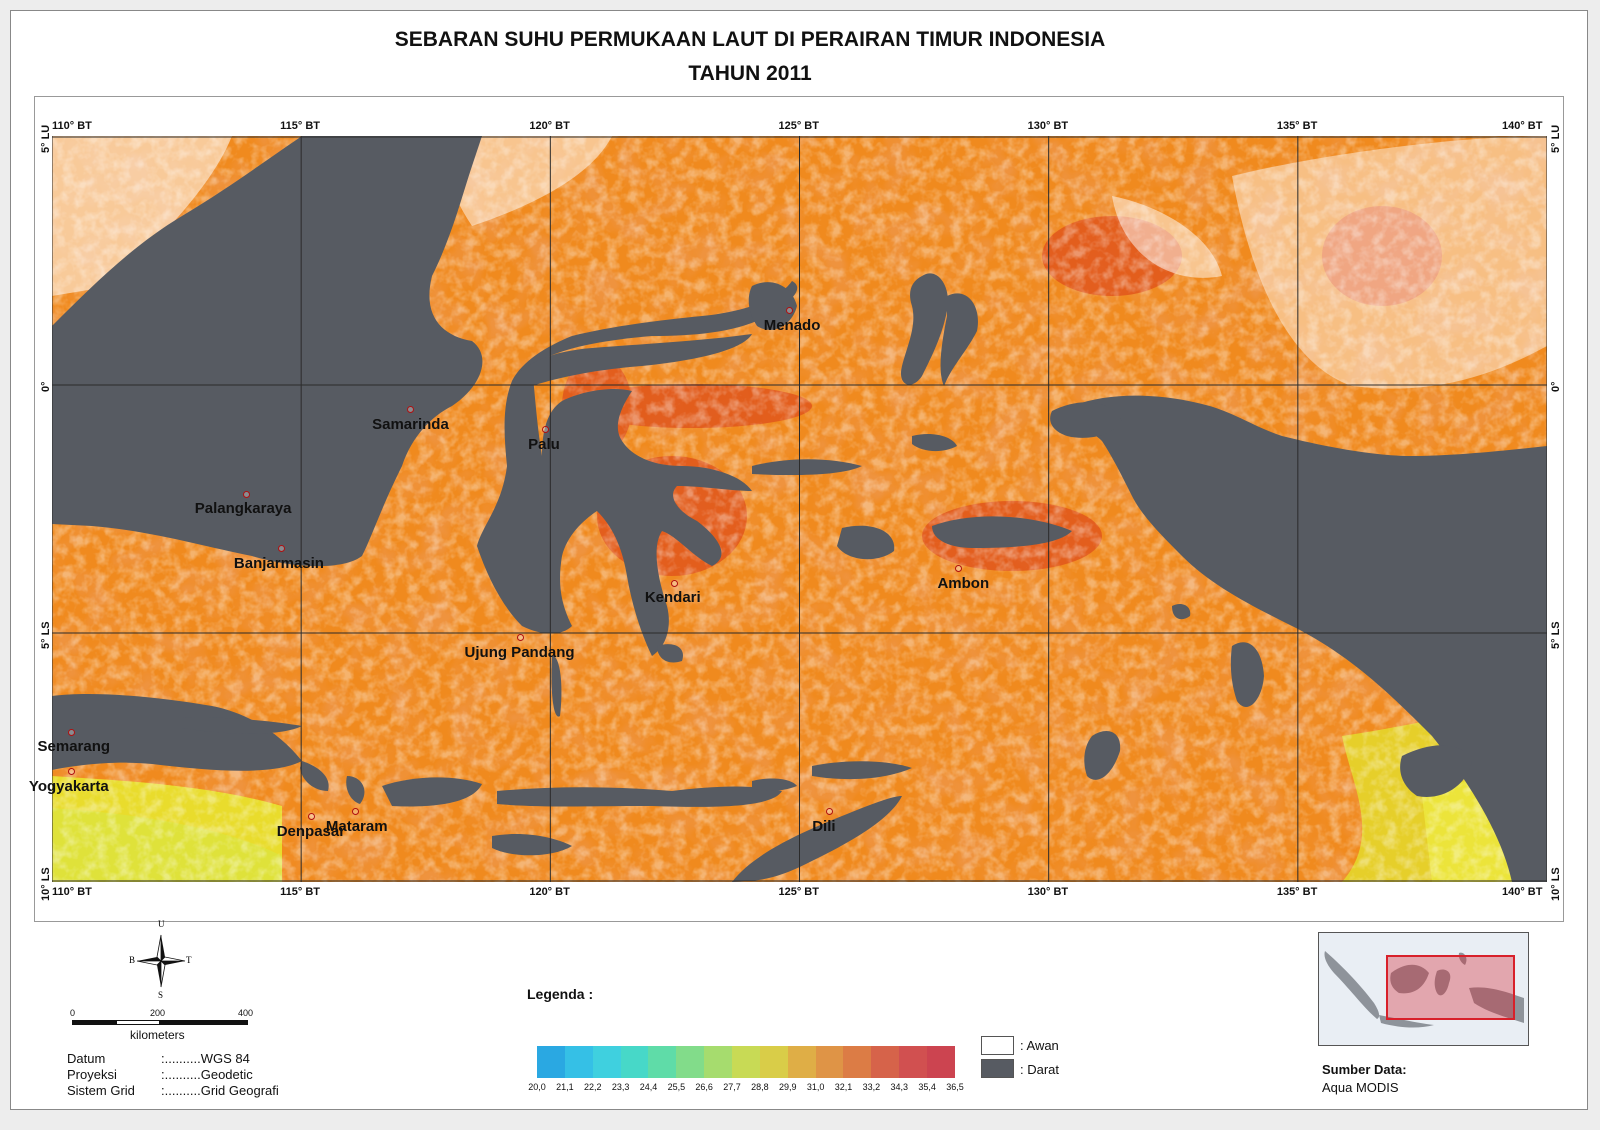 Image resolution: width=1600 pixels, height=1130 pixels. Describe the element at coordinates (220, 1090) in the screenshot. I see `info-grid-value: :..........Grid Geografi` at that location.